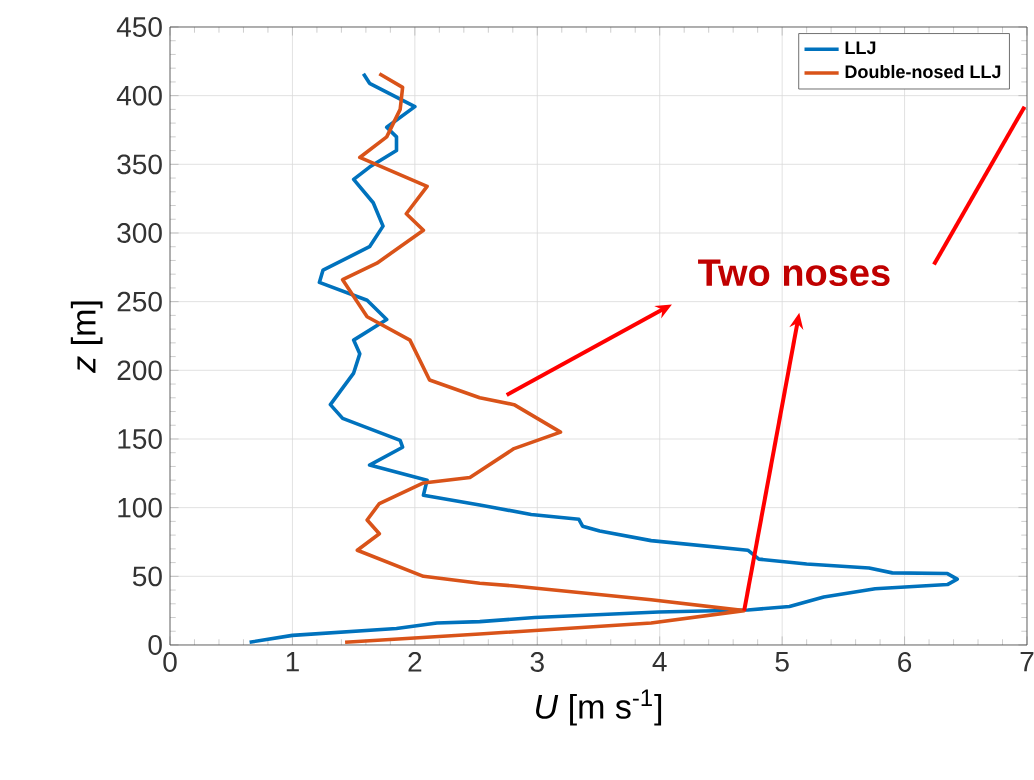  What do you see at coordinates (860, 48) in the screenshot?
I see `legend-label: LLJ` at bounding box center [860, 48].